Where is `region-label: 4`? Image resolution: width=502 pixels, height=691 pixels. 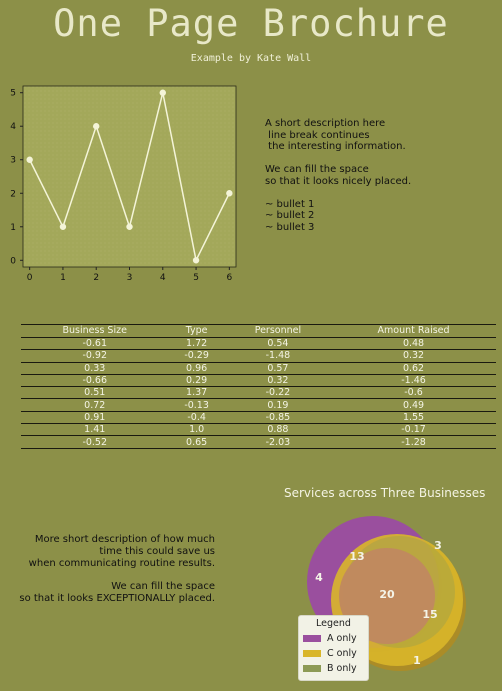 region-label: 4 is located at coordinates (319, 577).